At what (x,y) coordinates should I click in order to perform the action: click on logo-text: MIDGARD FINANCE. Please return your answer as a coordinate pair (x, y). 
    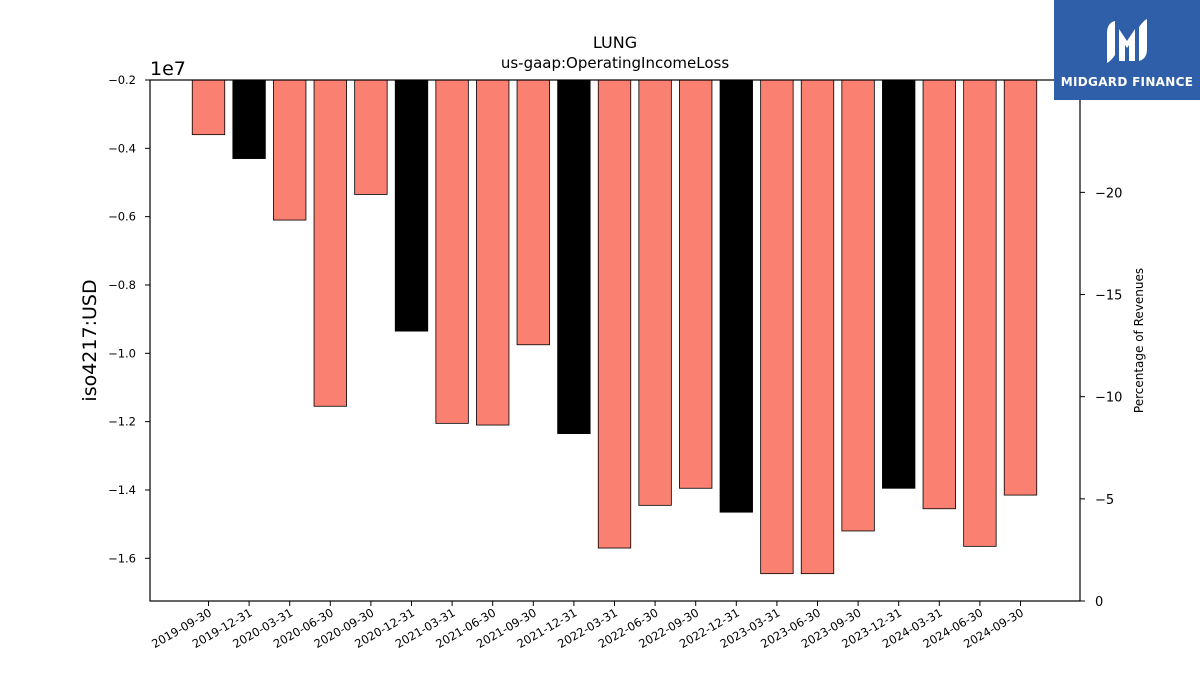
    Looking at the image, I should click on (1127, 82).